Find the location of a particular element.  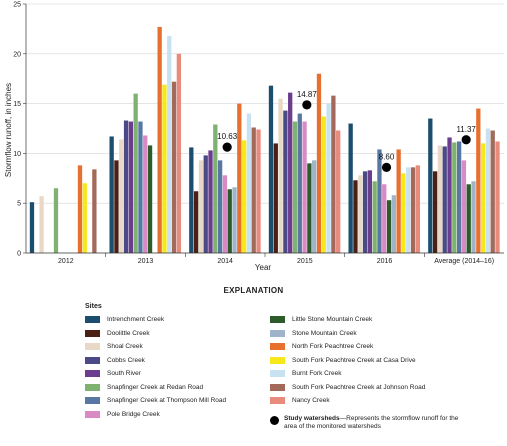

legend-title: EXPLANATION is located at coordinates (253, 290).